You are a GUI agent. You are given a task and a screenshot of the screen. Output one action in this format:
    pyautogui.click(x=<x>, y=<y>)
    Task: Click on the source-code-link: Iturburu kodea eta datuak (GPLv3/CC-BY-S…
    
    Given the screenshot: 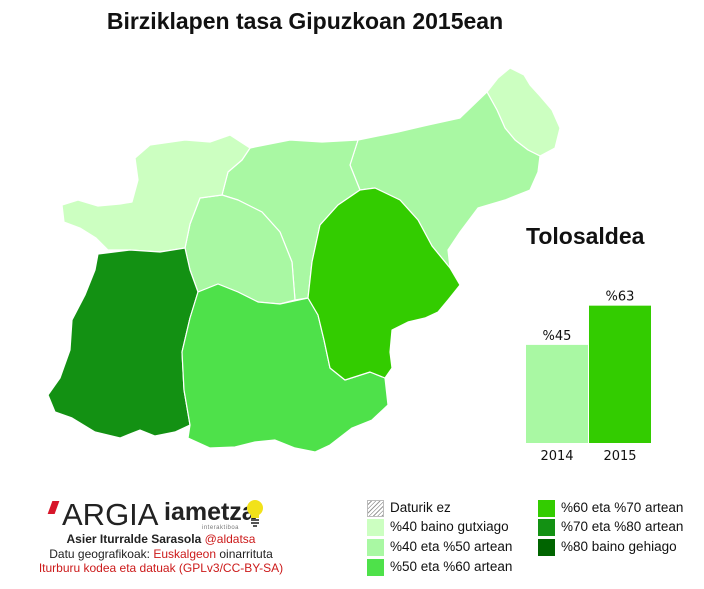 What is the action you would take?
    pyautogui.click(x=161, y=568)
    